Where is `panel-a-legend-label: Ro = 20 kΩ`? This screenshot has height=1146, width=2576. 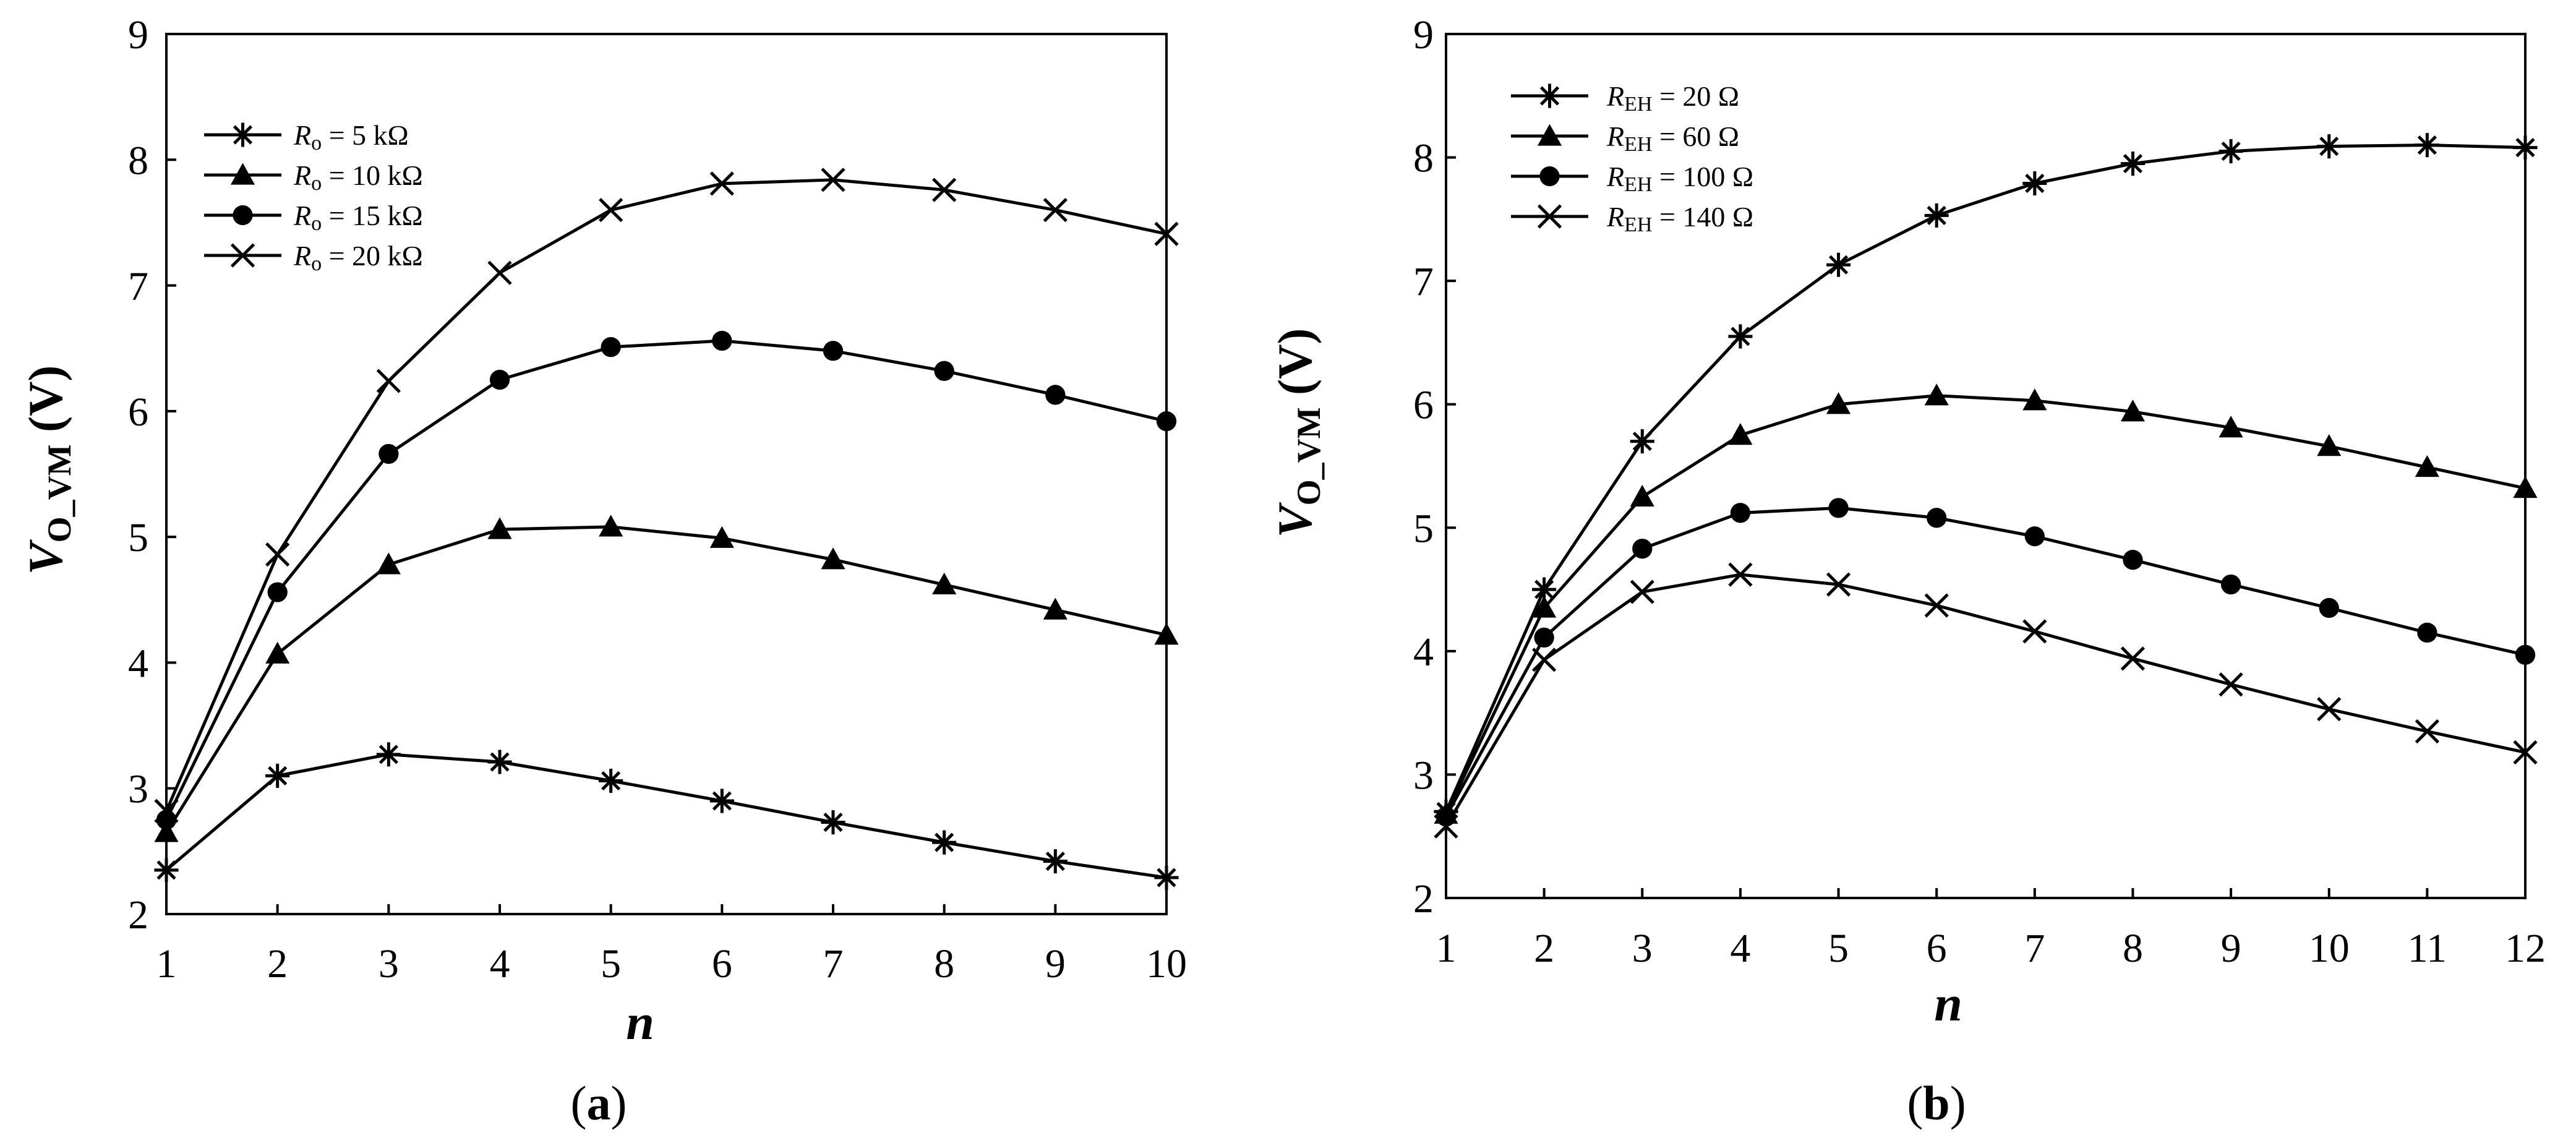
panel-a-legend-label: Ro = 20 kΩ is located at coordinates (358, 257).